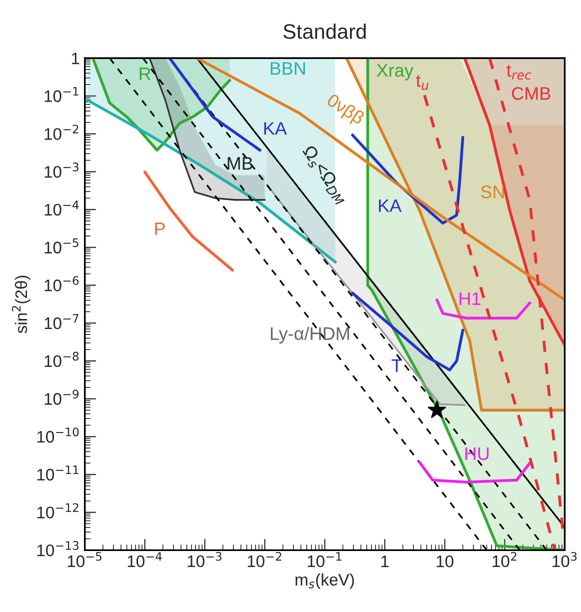 This screenshot has height=612, width=581. I want to click on annotation: BBN, so click(287, 68).